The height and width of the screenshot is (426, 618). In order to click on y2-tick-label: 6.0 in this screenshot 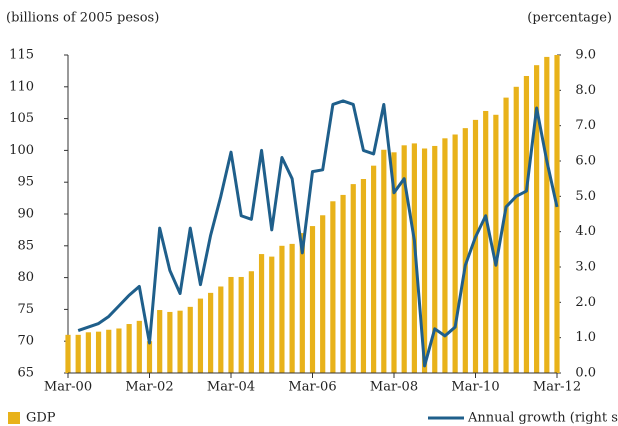, I will do `click(585, 161)`.